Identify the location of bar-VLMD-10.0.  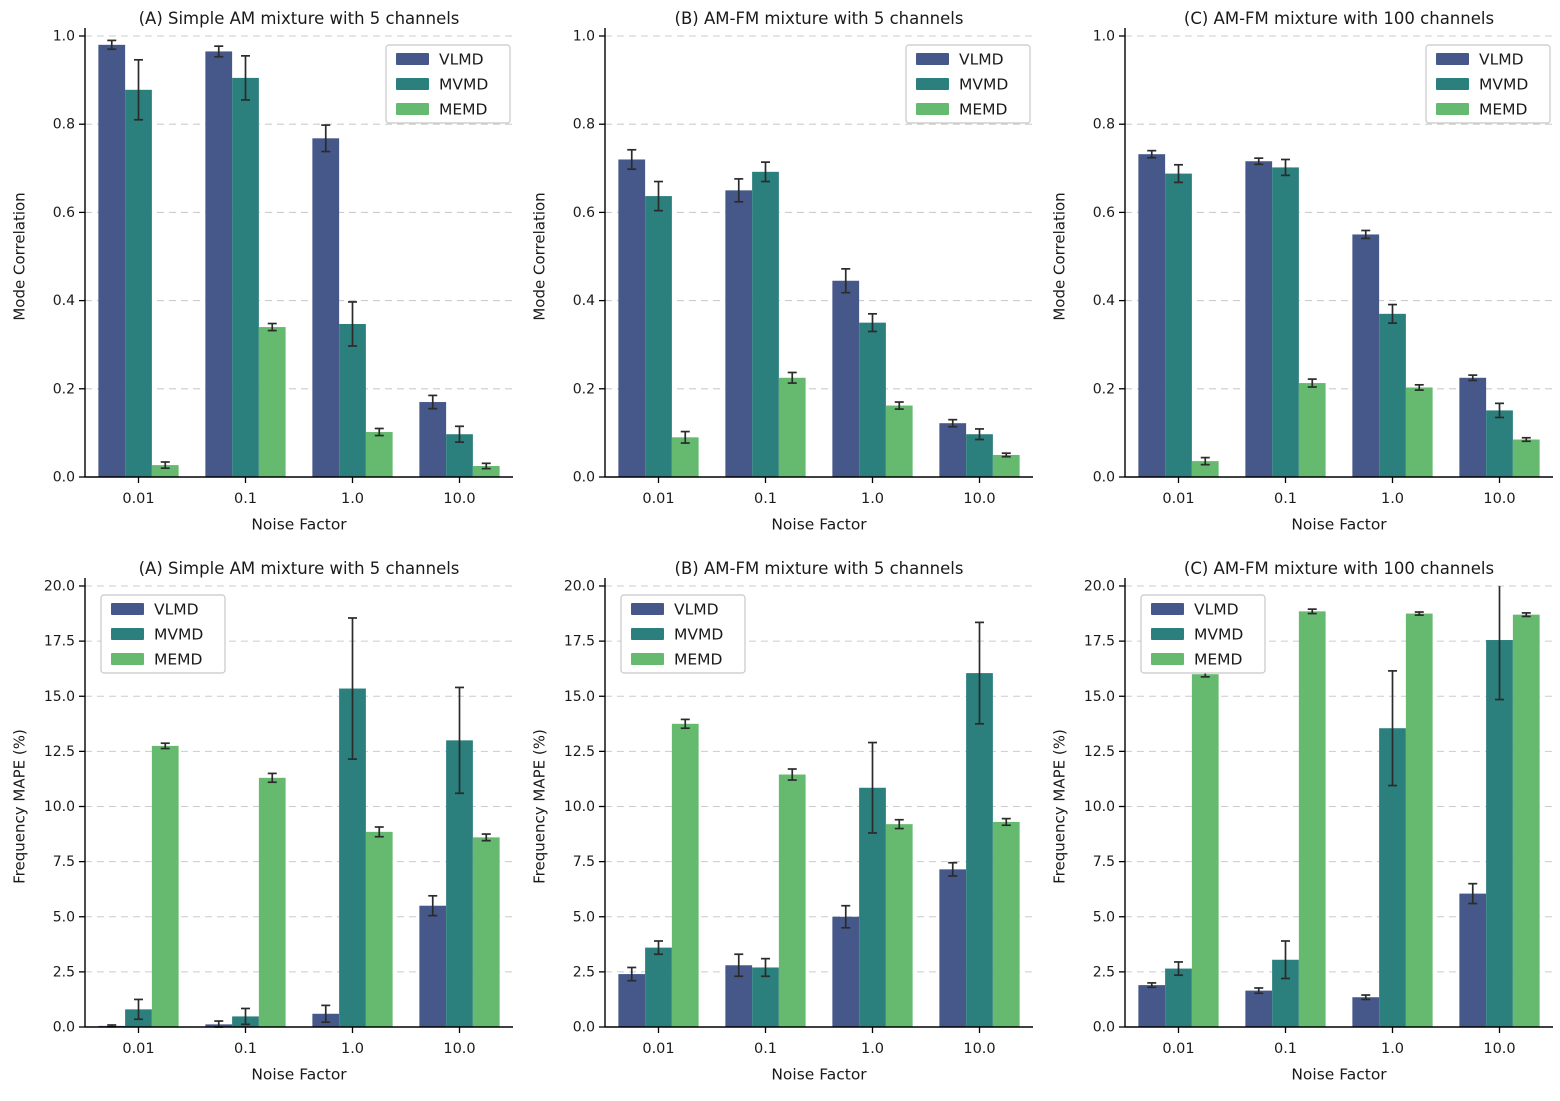
(1473, 427).